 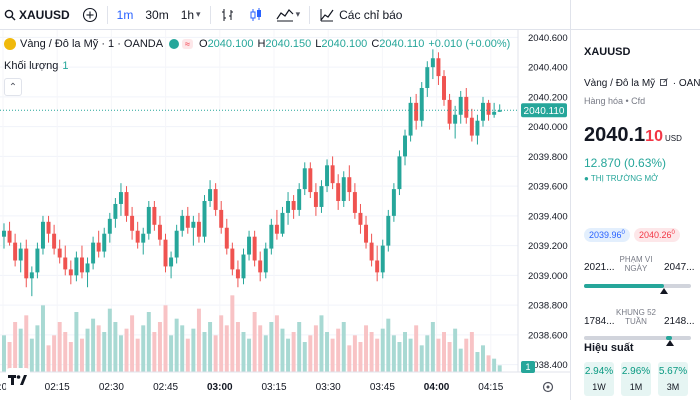 I want to click on volume-badge, so click(x=528, y=367).